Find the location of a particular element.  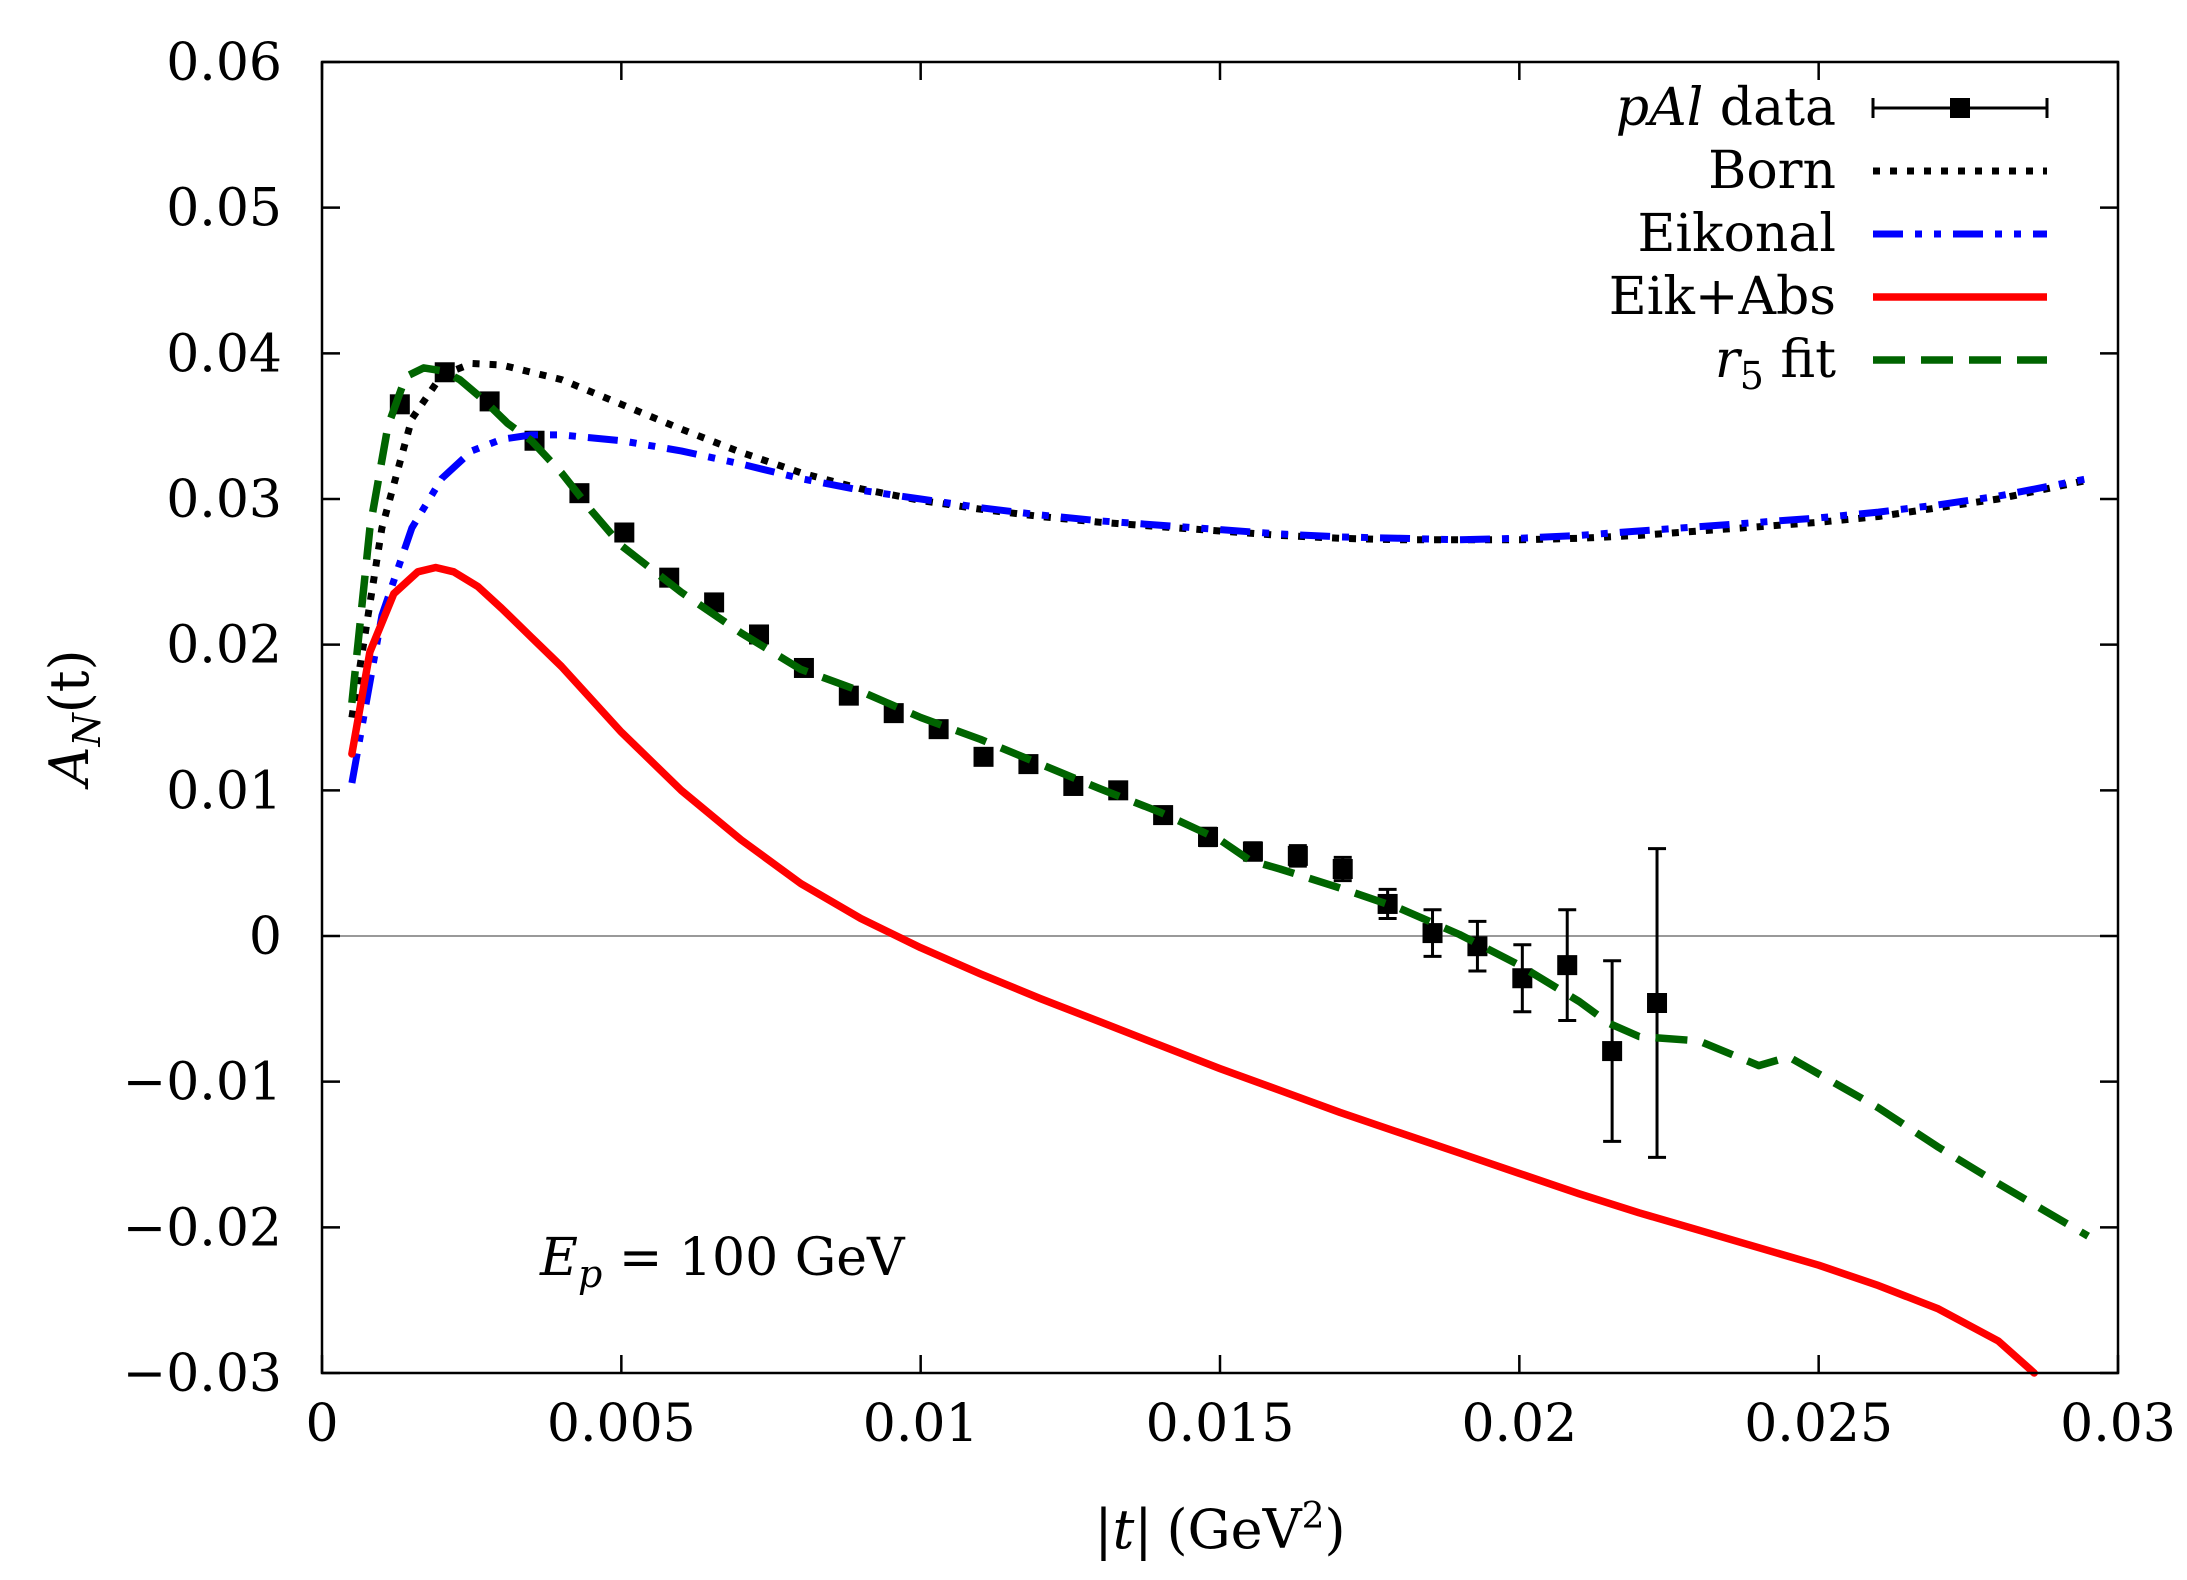

energy-annotation: Ep = 100 GeV is located at coordinates (722, 1262).